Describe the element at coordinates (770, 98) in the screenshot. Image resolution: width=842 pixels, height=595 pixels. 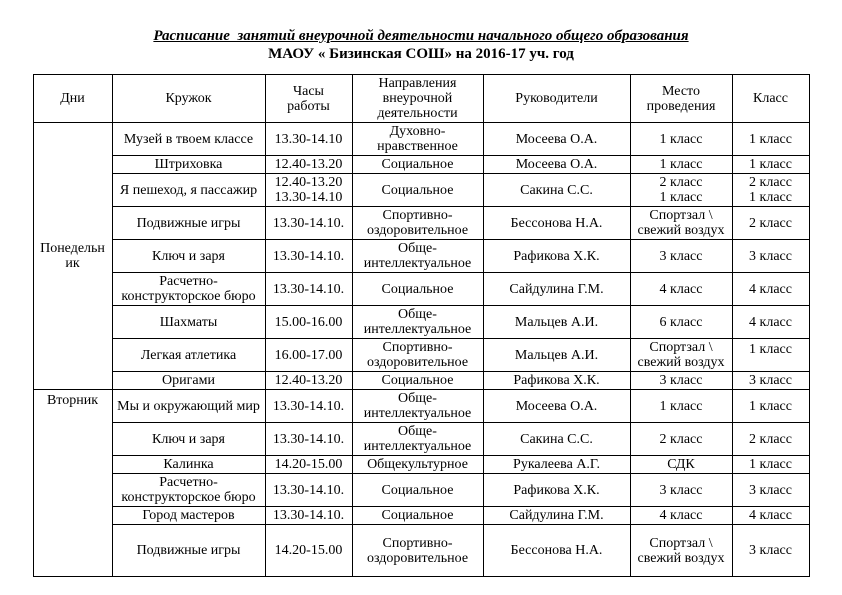
I see `header-grade: Класс` at that location.